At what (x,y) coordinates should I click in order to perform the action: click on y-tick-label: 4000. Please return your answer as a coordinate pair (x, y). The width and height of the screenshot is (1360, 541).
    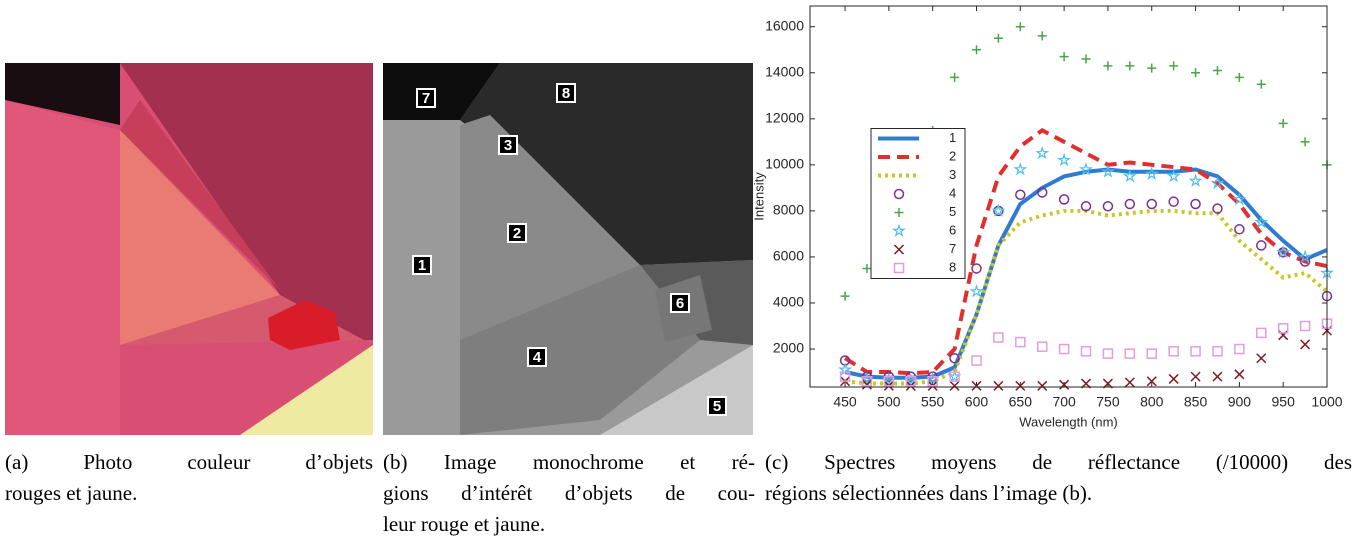
    Looking at the image, I should click on (788, 302).